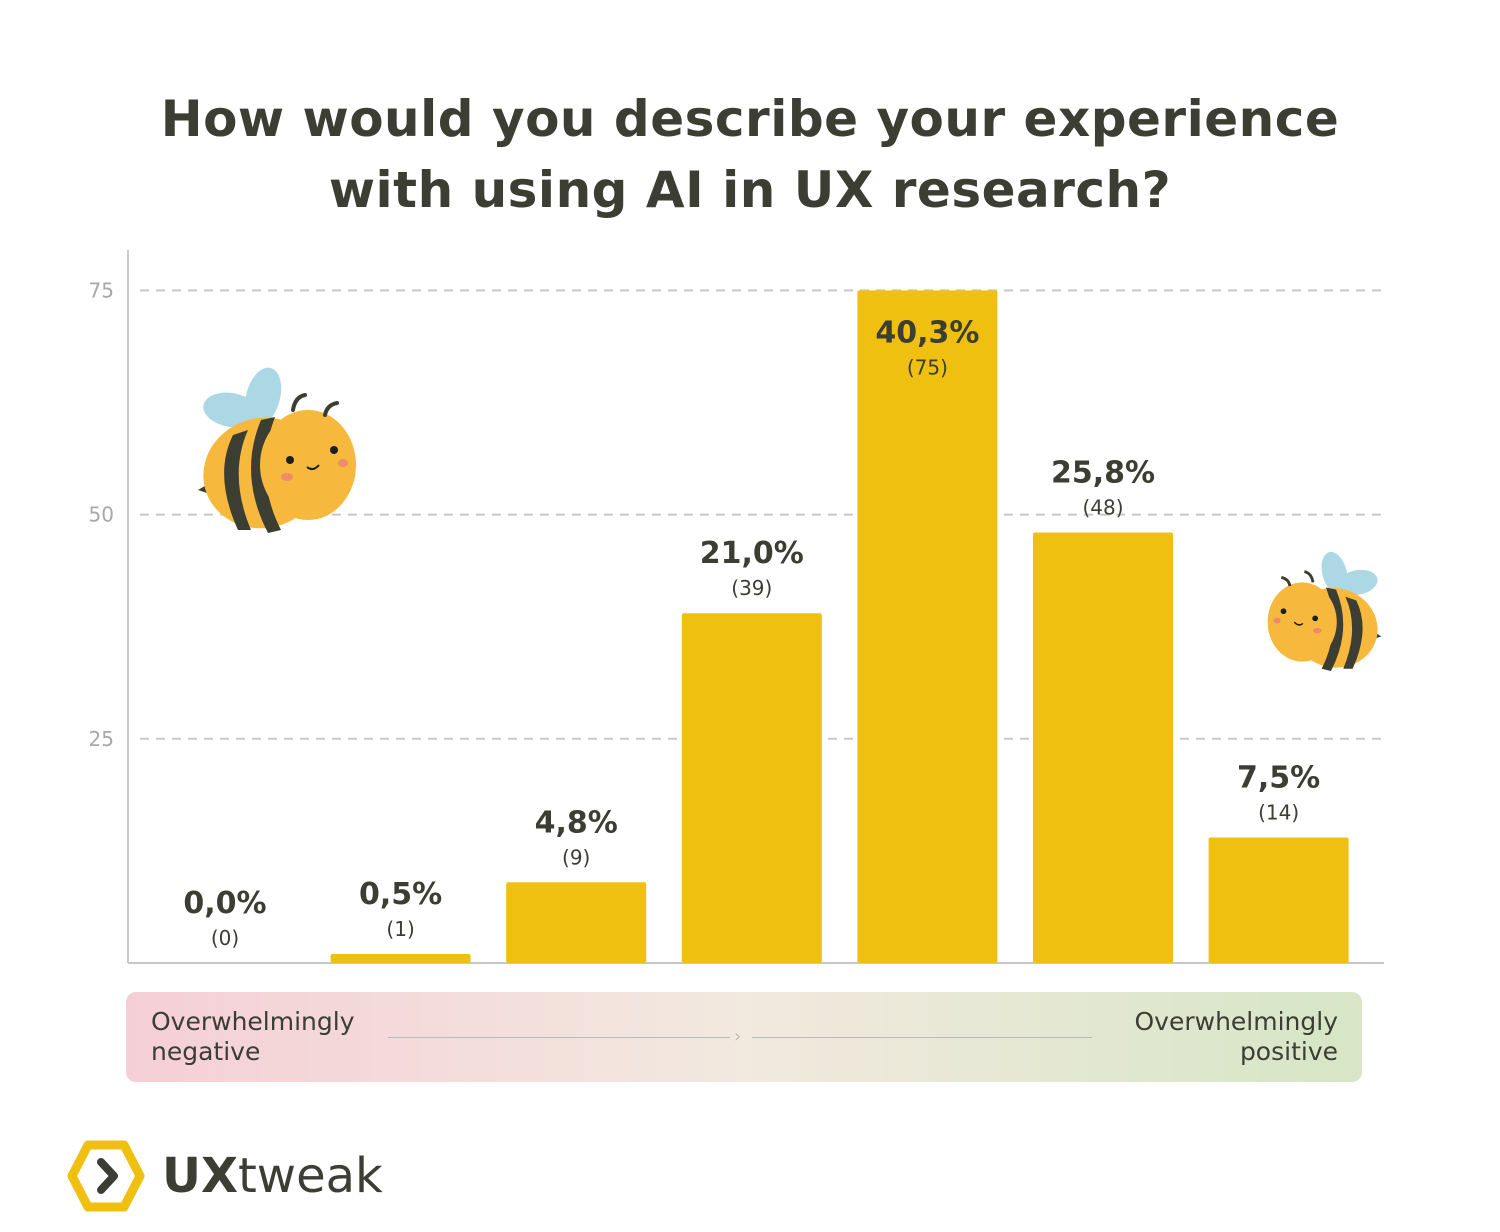 Image resolution: width=1500 pixels, height=1232 pixels. What do you see at coordinates (272, 1176) in the screenshot?
I see `brand-name: UXtweak` at bounding box center [272, 1176].